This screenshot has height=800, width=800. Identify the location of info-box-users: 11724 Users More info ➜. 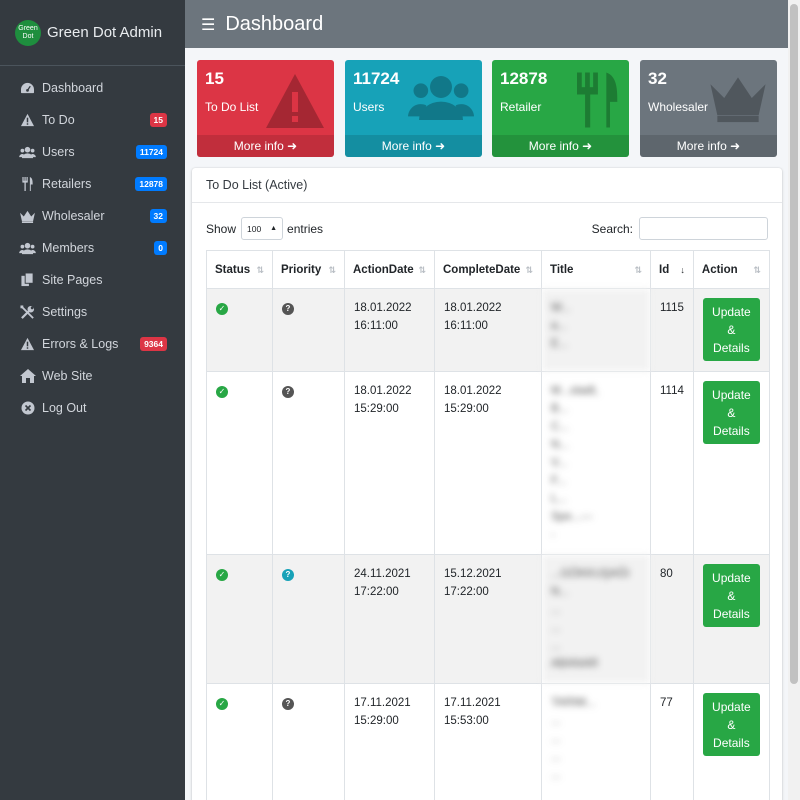
(413, 108).